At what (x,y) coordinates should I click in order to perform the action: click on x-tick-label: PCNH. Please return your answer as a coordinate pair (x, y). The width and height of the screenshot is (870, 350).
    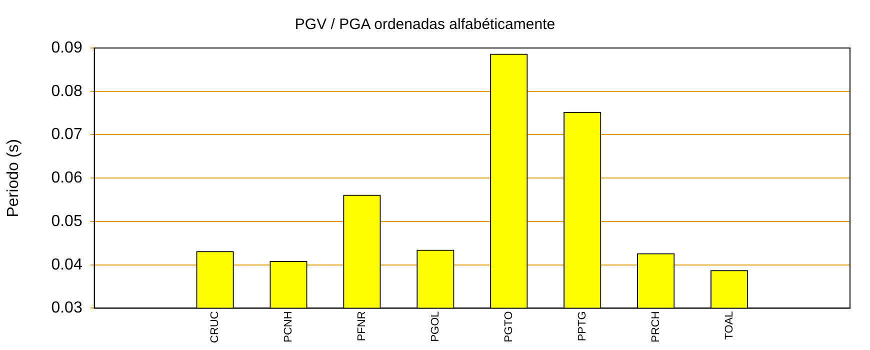
    Looking at the image, I should click on (288, 326).